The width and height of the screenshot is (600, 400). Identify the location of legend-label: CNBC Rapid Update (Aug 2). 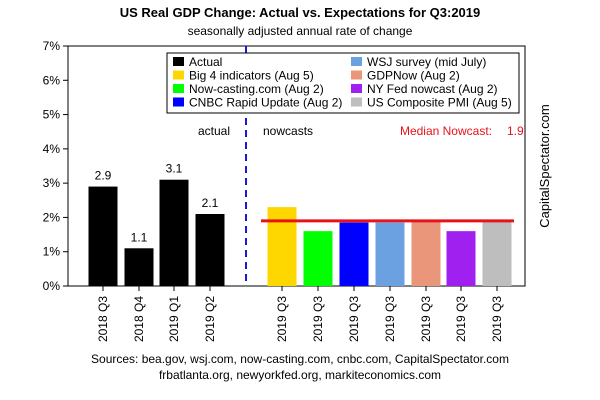
(265, 103).